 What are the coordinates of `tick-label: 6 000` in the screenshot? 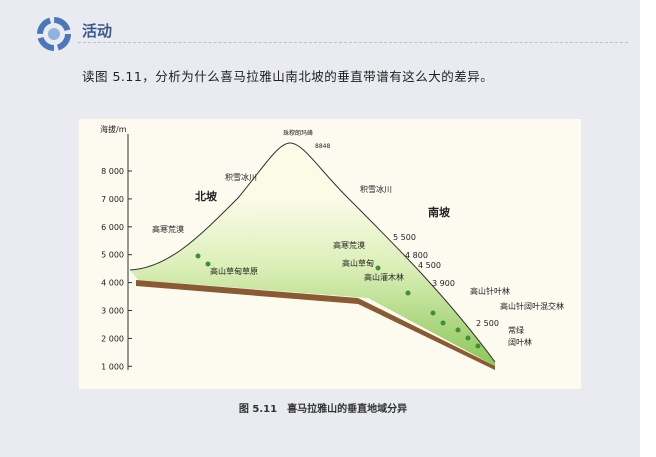 It's located at (112, 227).